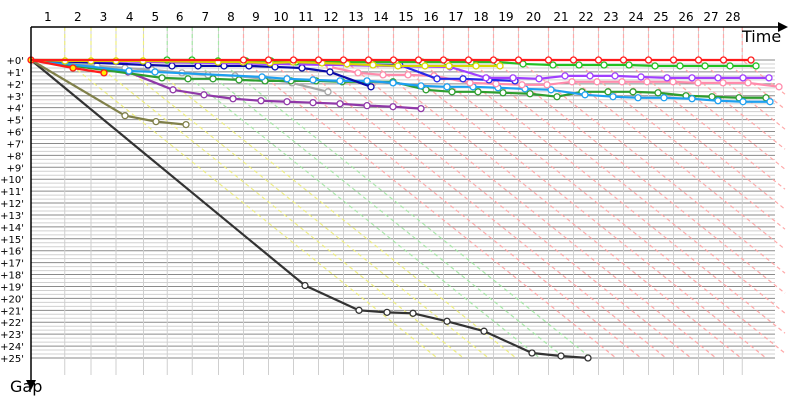 Image resolution: width=800 pixels, height=400 pixels. What do you see at coordinates (685, 17) in the screenshot?
I see `lap-label: 26` at bounding box center [685, 17].